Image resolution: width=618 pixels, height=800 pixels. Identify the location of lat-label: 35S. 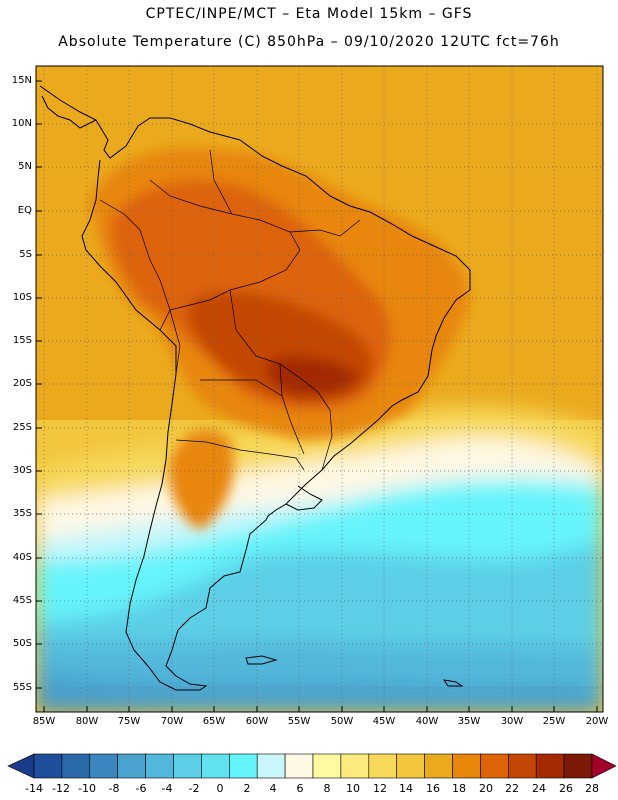
(22, 513).